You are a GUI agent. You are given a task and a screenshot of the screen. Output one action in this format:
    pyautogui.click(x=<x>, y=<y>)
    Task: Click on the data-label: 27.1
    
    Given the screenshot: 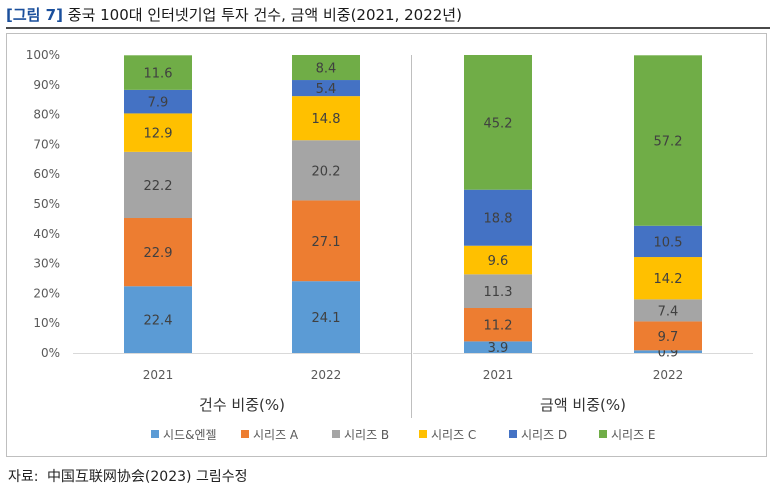 What is the action you would take?
    pyautogui.click(x=326, y=242)
    